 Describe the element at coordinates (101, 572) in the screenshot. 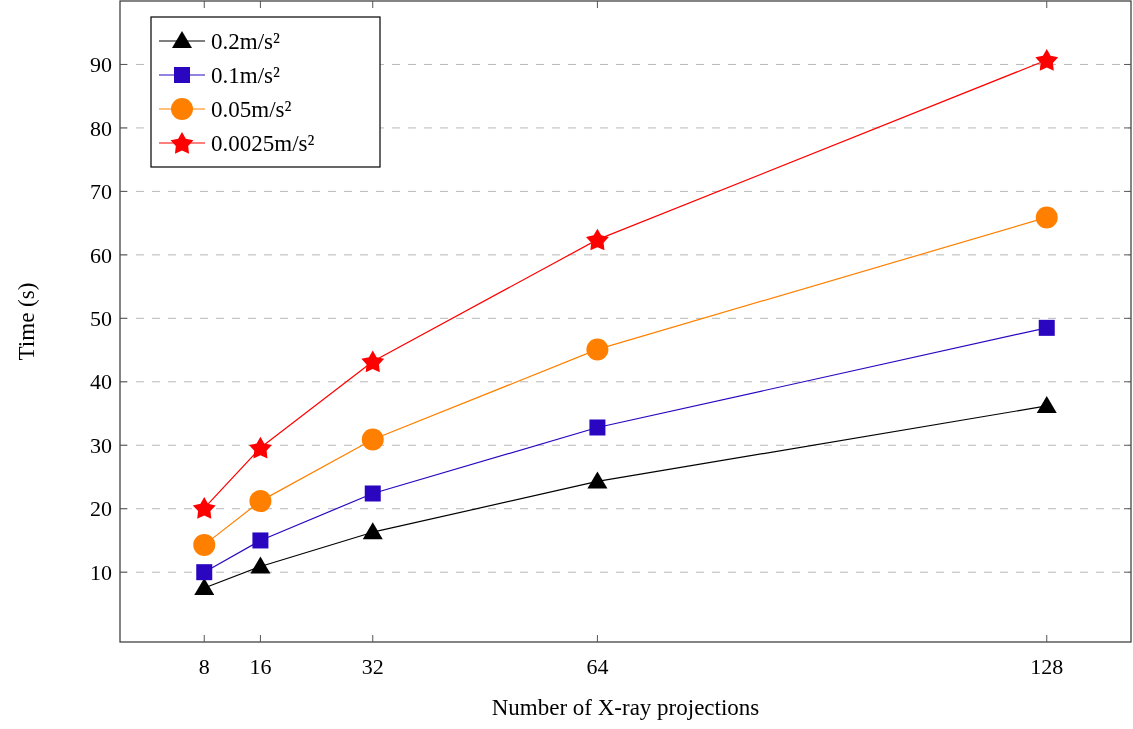

I see `y-tick-label: 10` at that location.